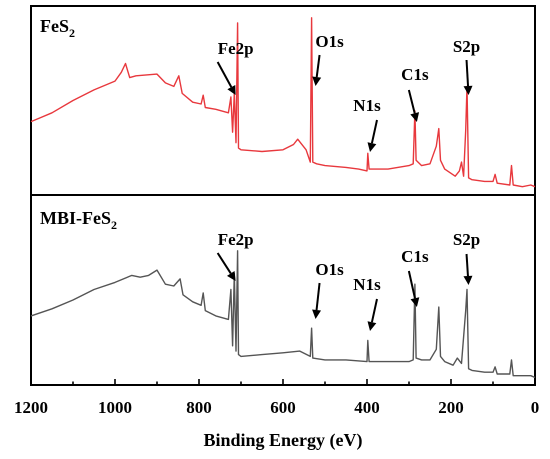  Describe the element at coordinates (468, 280) in the screenshot. I see `arrowhead-bottom-s2p` at that location.